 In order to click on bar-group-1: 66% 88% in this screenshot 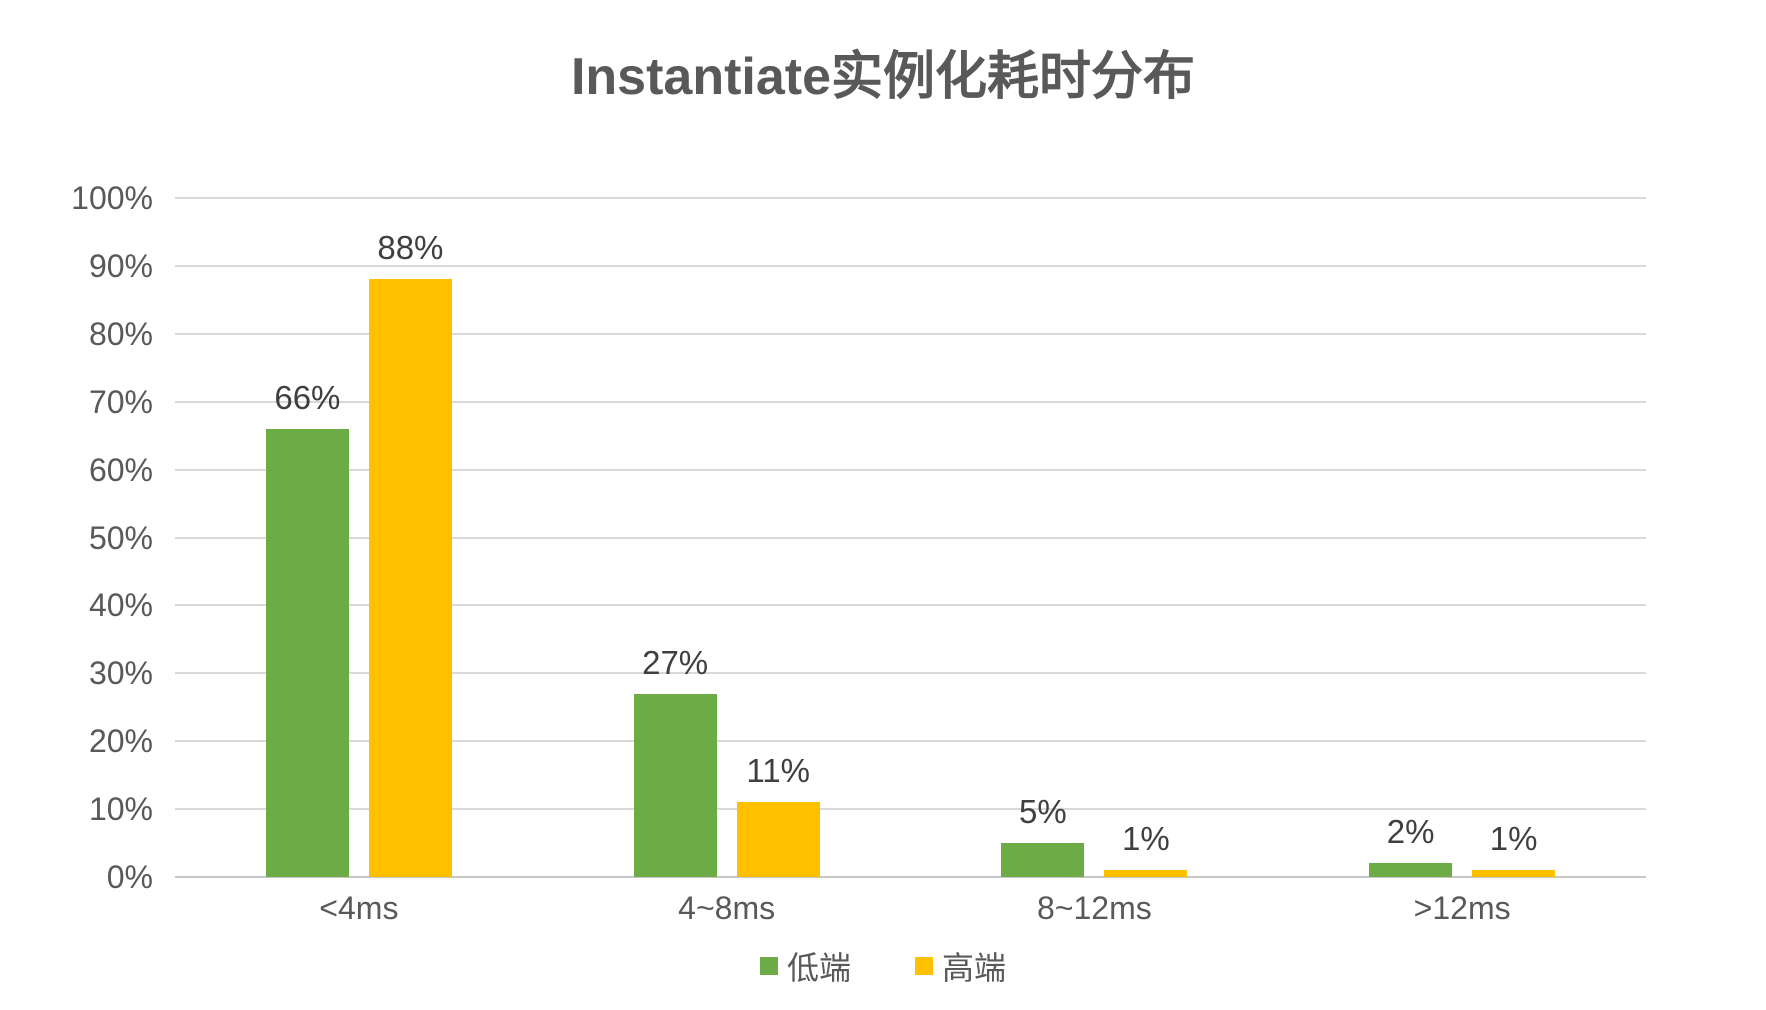, I will do `click(358, 553)`.